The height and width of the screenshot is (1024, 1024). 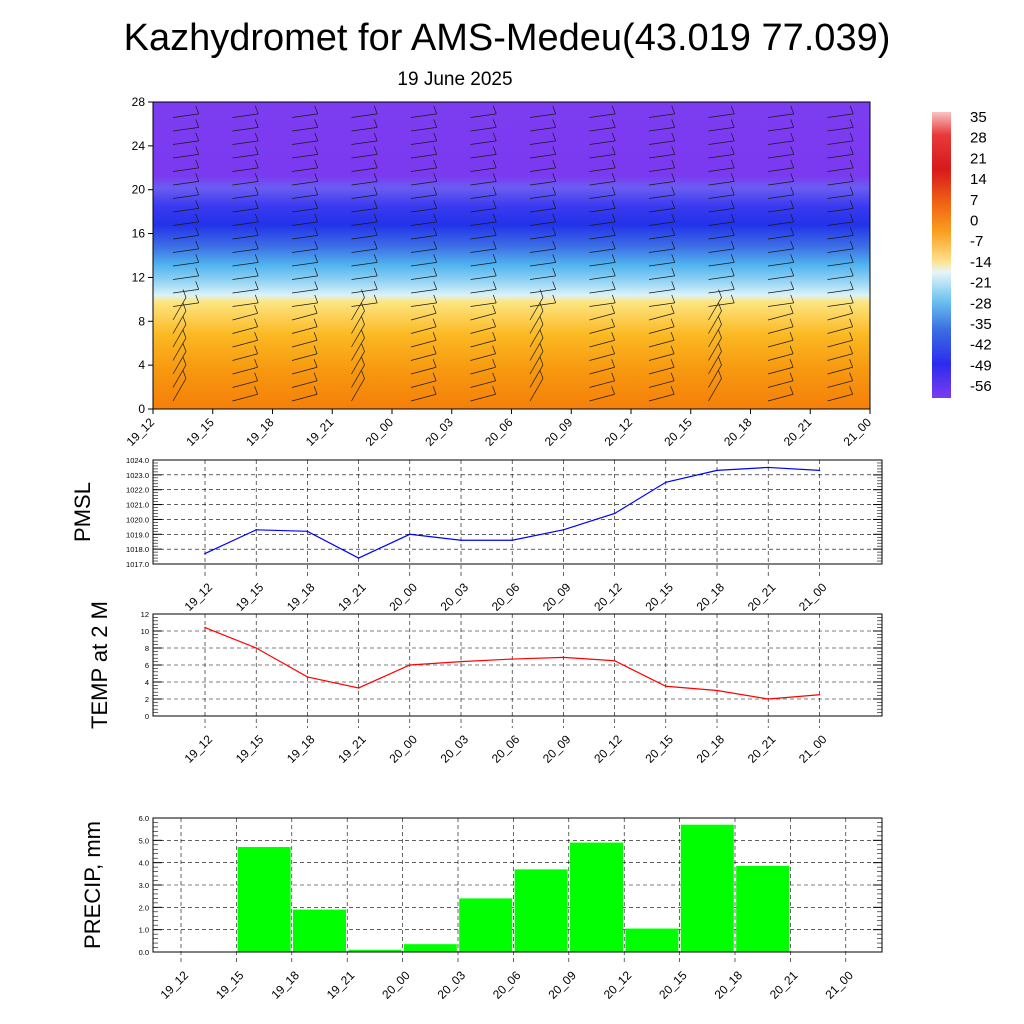 What do you see at coordinates (285, 985) in the screenshot?
I see `precip-xtick-label: 19_18` at bounding box center [285, 985].